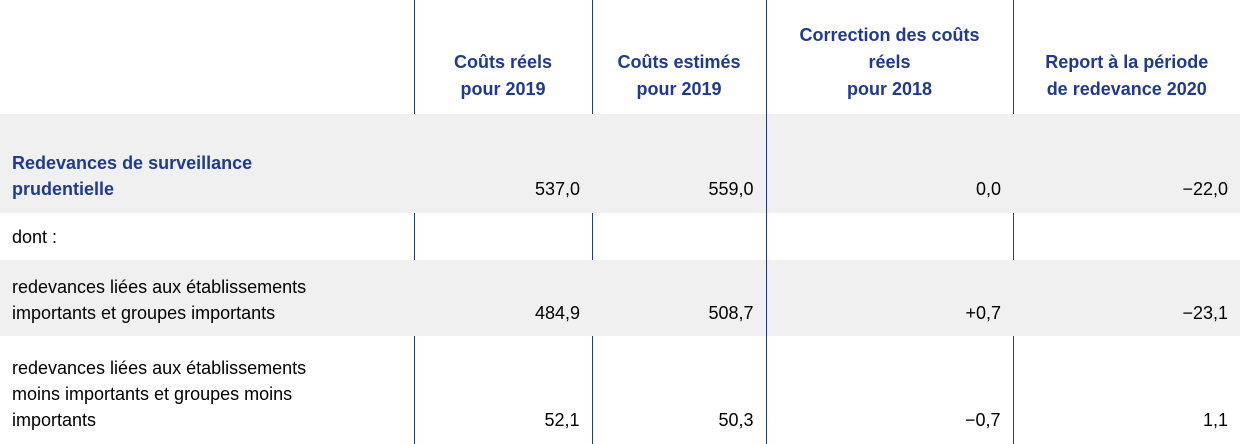  I want to click on cell-carry-2020: −23,1, so click(1126, 298).